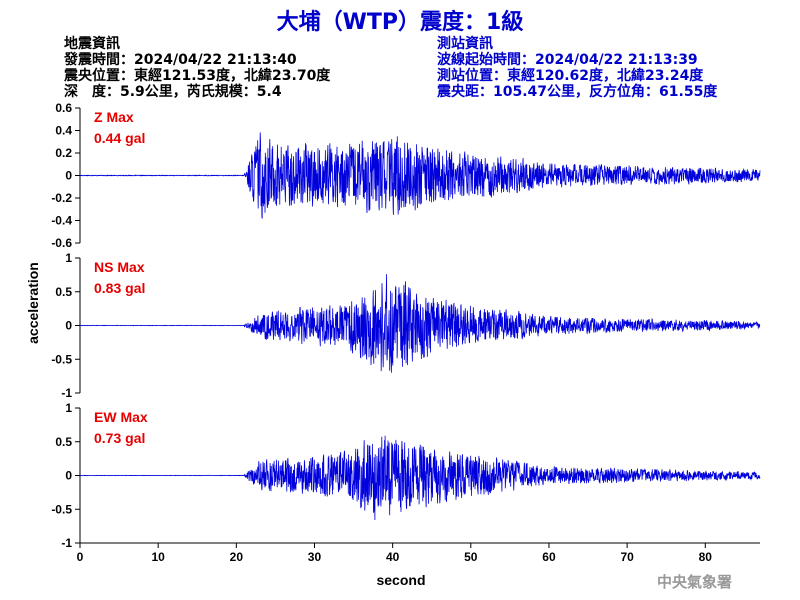 This screenshot has height=600, width=800. Describe the element at coordinates (706, 557) in the screenshot. I see `x-tick-label: 80` at that location.